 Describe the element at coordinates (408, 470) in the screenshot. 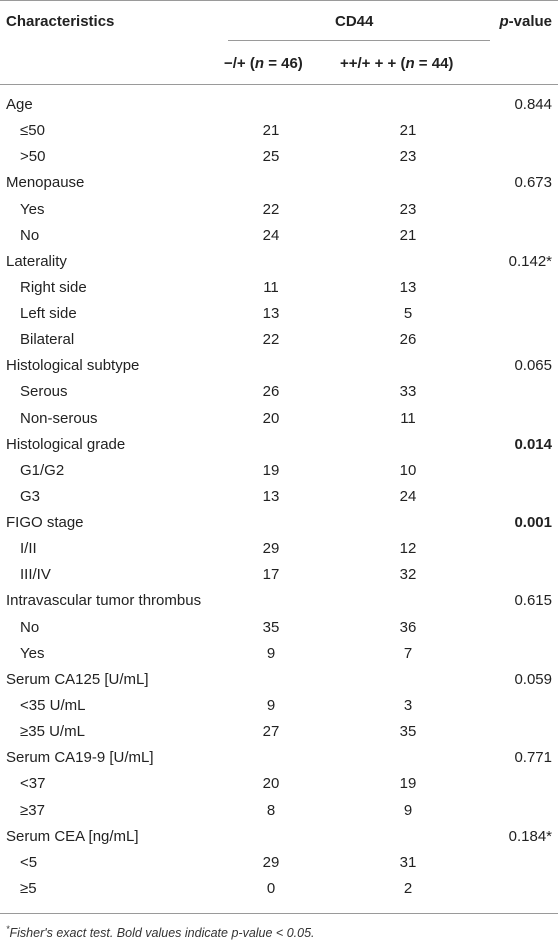

I see `cell-positive-count: 10` at that location.